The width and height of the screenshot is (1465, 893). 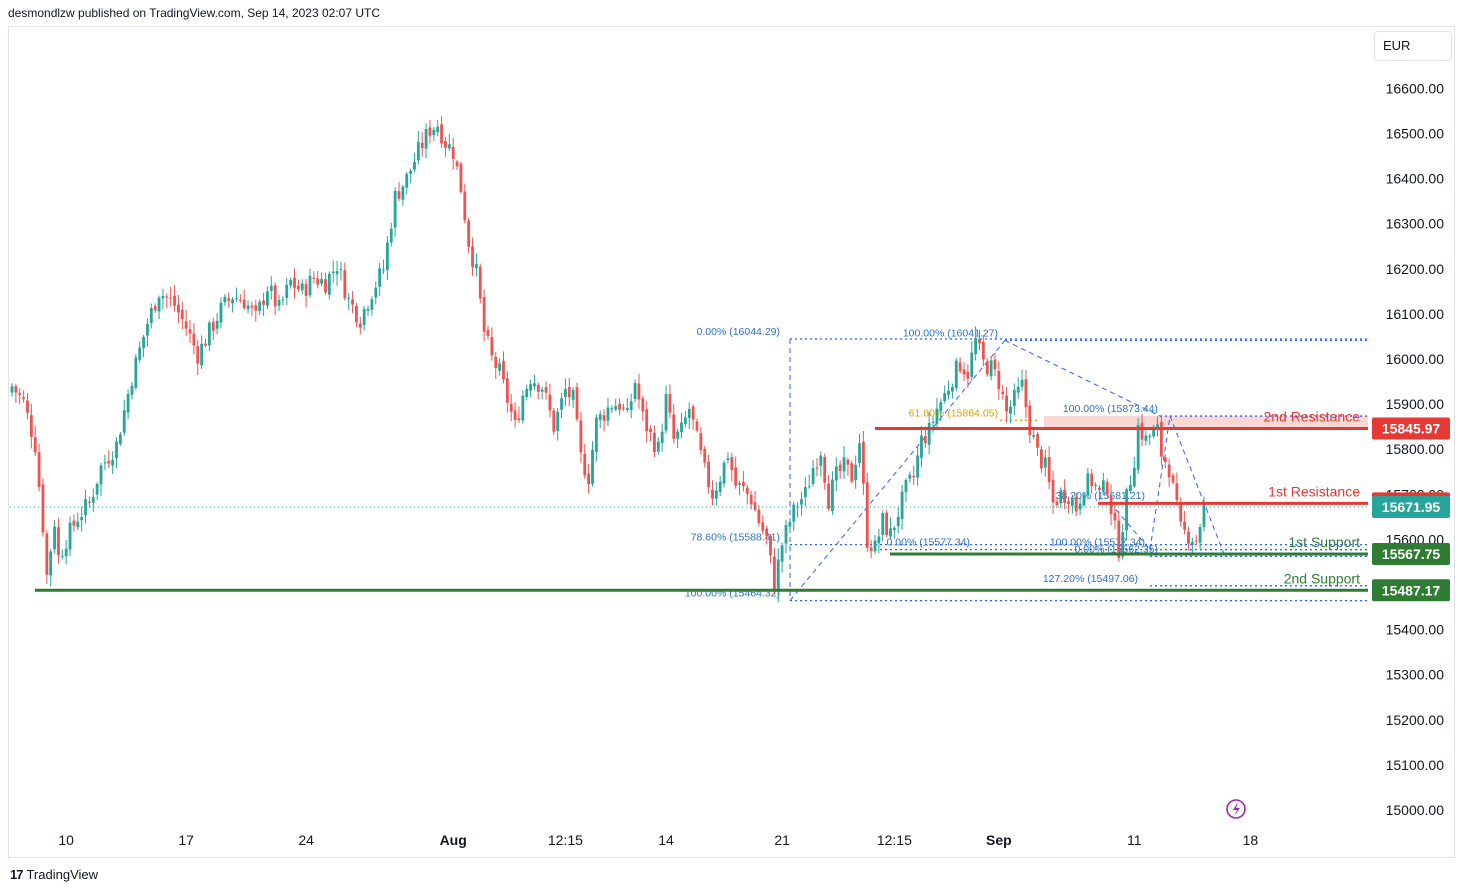 I want to click on y-tick-label: 15900.00, so click(x=1415, y=404).